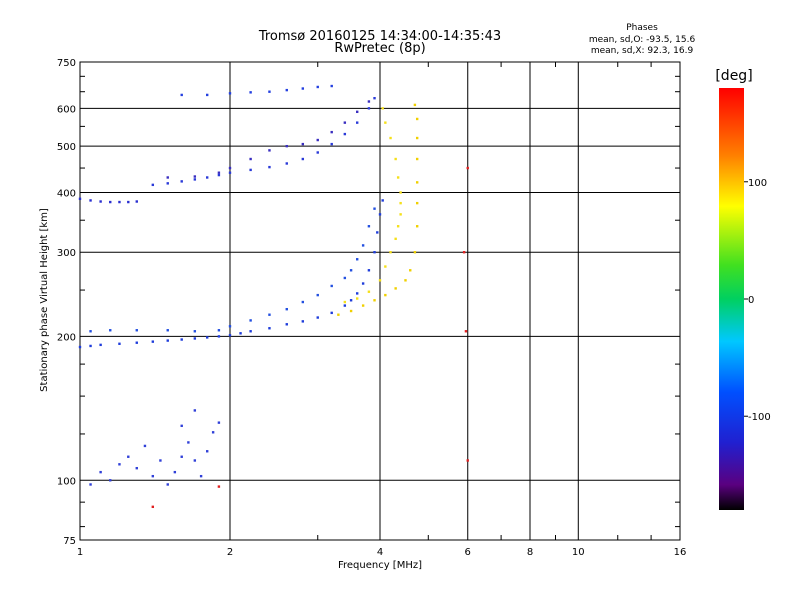  What do you see at coordinates (468, 552) in the screenshot?
I see `x-tick-label: 6` at bounding box center [468, 552].